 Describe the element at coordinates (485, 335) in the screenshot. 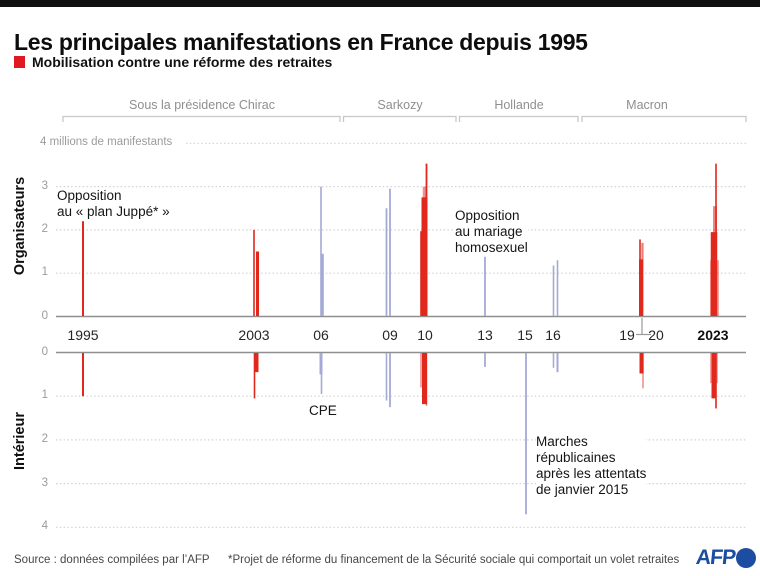

I see `year-tick-label: 13` at that location.